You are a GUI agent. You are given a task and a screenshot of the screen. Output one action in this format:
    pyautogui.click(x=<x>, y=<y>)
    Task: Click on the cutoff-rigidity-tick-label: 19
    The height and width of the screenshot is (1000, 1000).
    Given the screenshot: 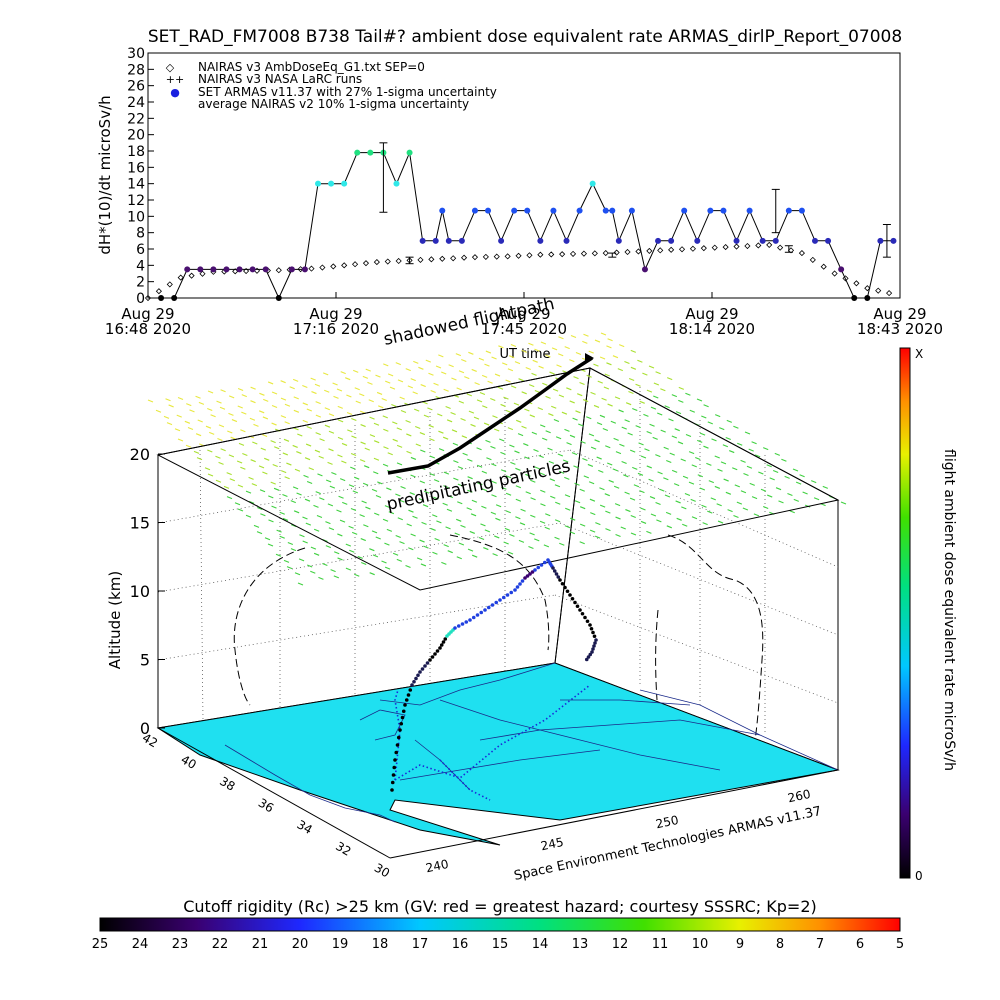 What is the action you would take?
    pyautogui.click(x=340, y=944)
    